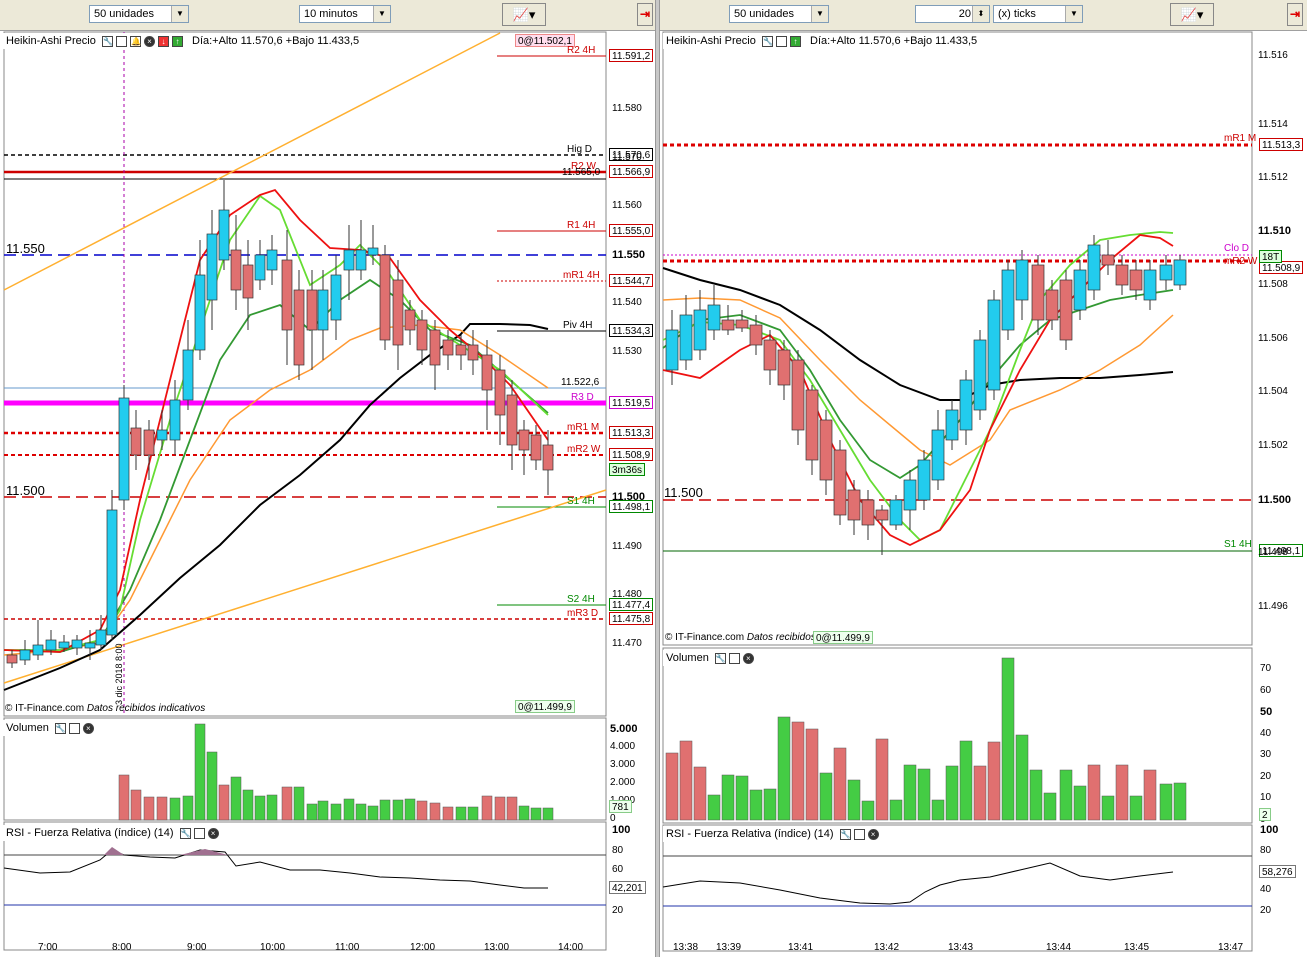 This screenshot has width=1307, height=957. I want to click on ma-orange, so click(276, 490).